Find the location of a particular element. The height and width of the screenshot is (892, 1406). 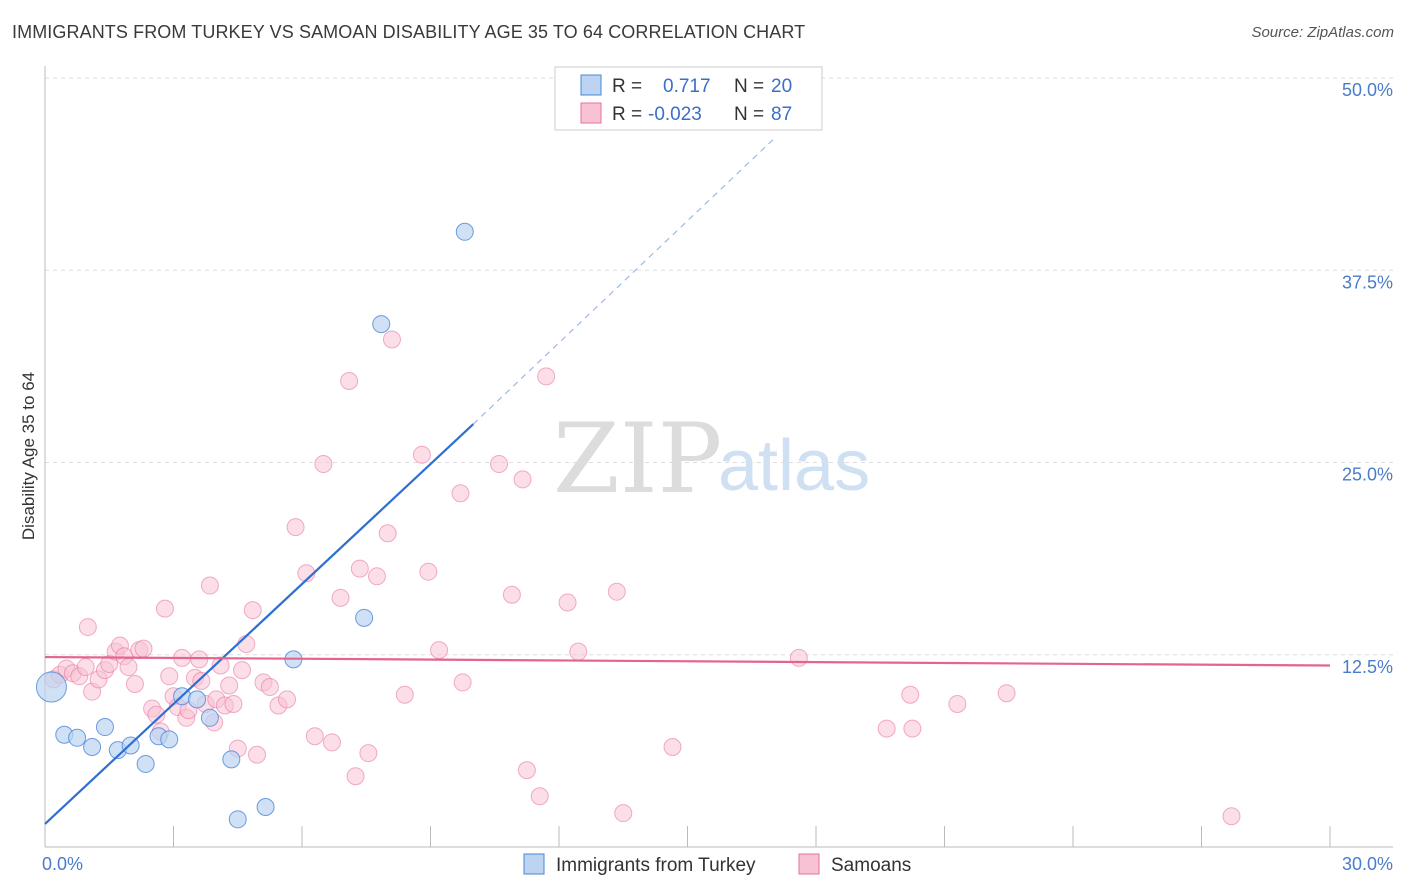

chart-source: Source: ZipAtlas.com is located at coordinates (1322, 32).